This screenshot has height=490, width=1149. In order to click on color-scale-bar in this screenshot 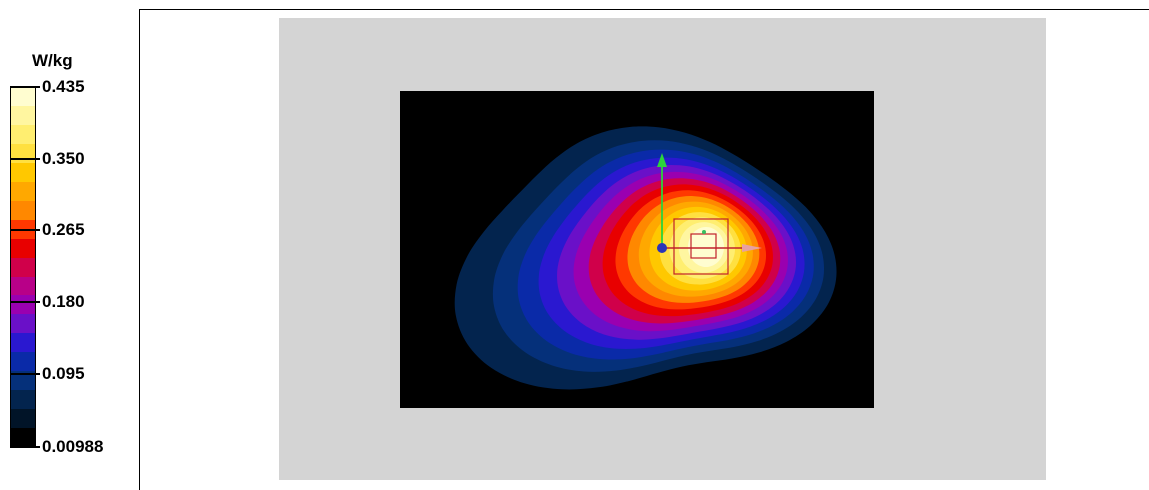, I will do `click(23, 267)`.